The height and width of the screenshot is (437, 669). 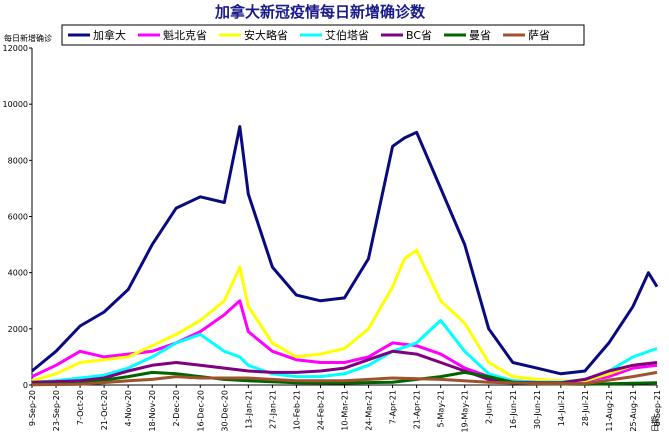 What do you see at coordinates (152, 411) in the screenshot?
I see `x-tick-label: 18-Nov-20` at bounding box center [152, 411].